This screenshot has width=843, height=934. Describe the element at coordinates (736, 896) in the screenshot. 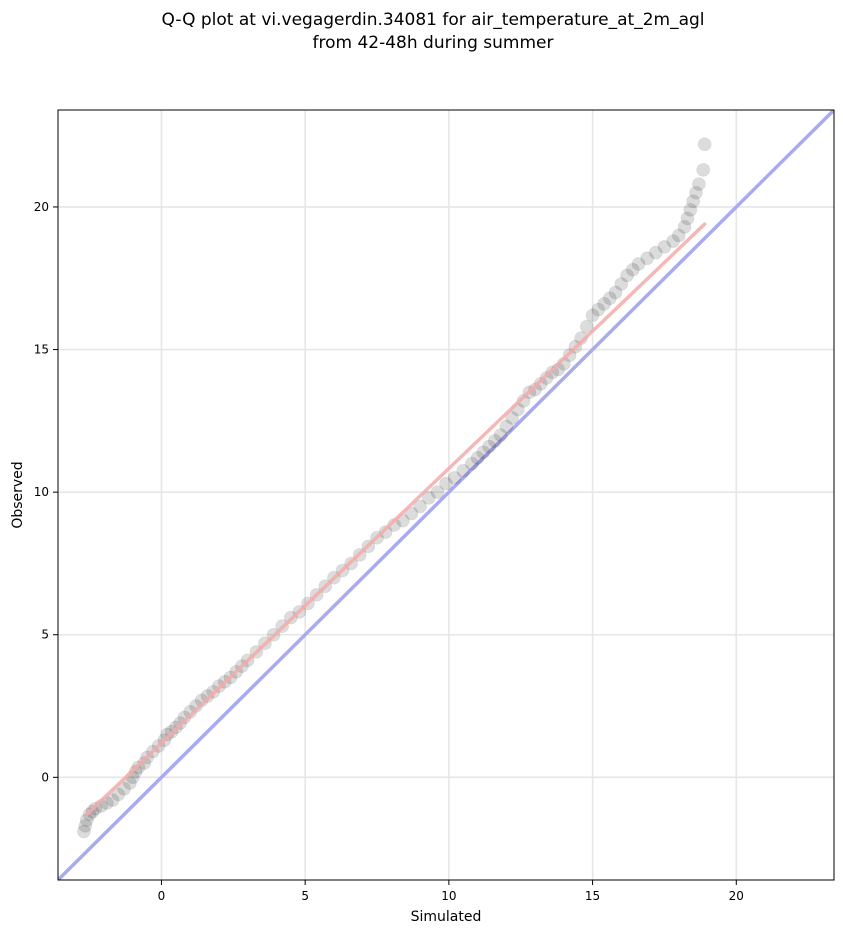

I see `x-tick-label-4: 20` at that location.